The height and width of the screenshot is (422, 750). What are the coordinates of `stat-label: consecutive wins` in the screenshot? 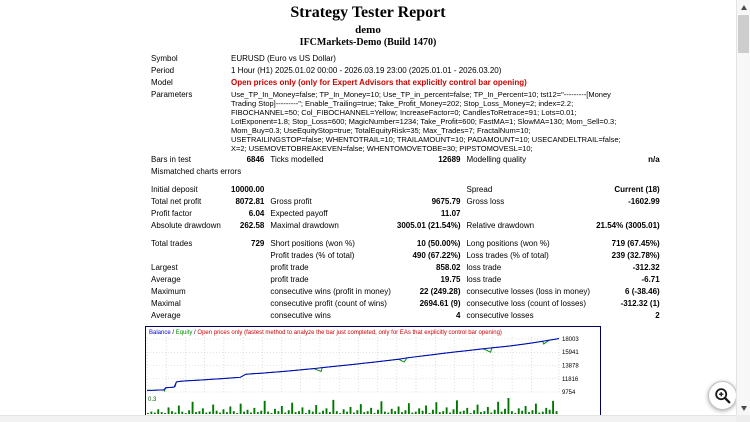 It's located at (300, 315).